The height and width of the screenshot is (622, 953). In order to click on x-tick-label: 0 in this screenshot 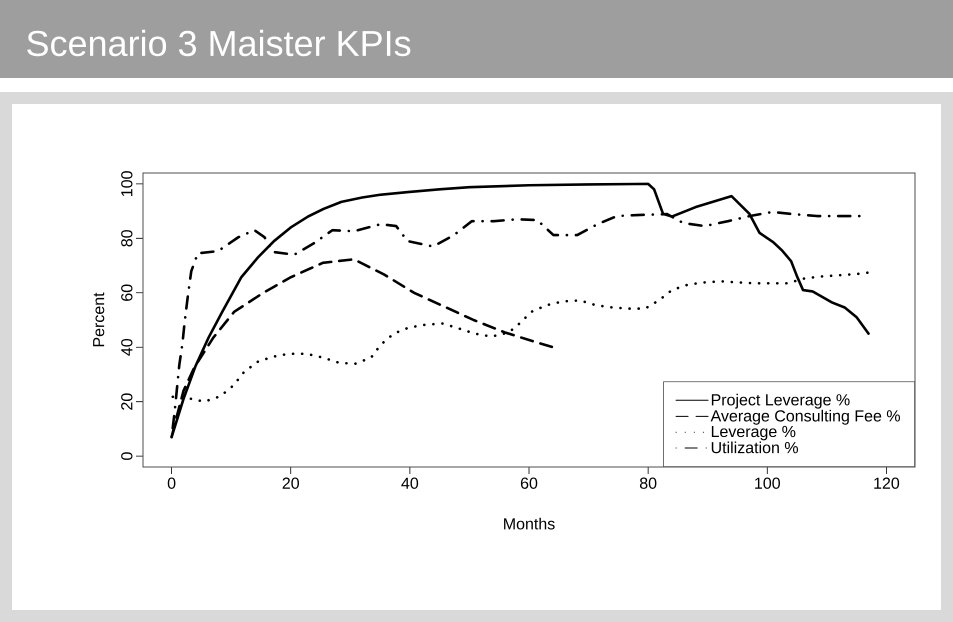, I will do `click(172, 483)`.